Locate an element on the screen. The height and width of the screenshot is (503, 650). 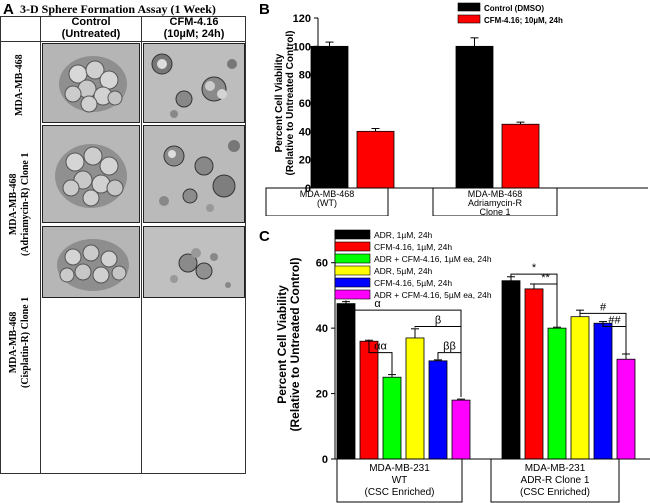
micrograph-cis-control is located at coordinates (91, 262).